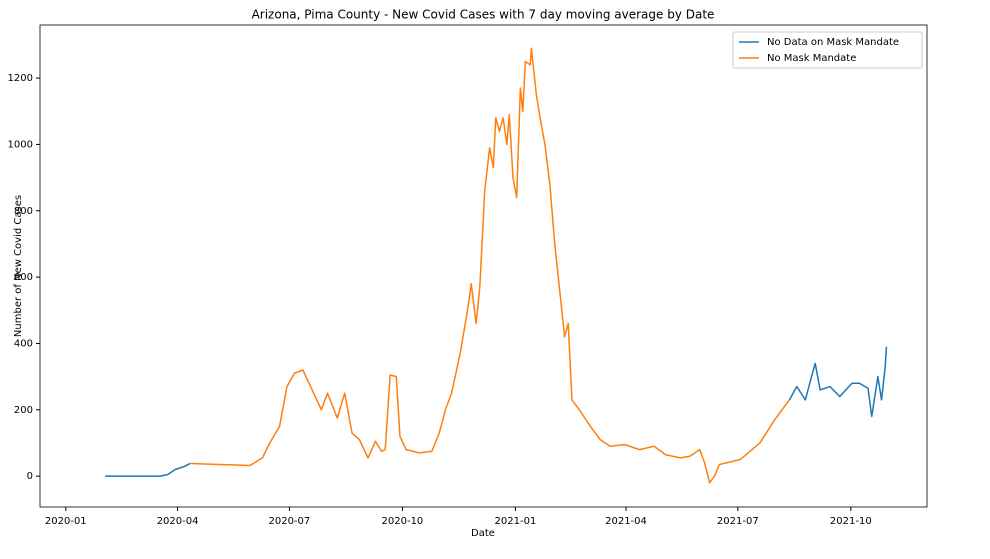  Describe the element at coordinates (18, 266) in the screenshot. I see `y-axis-label: Number of New Covid Cases` at that location.